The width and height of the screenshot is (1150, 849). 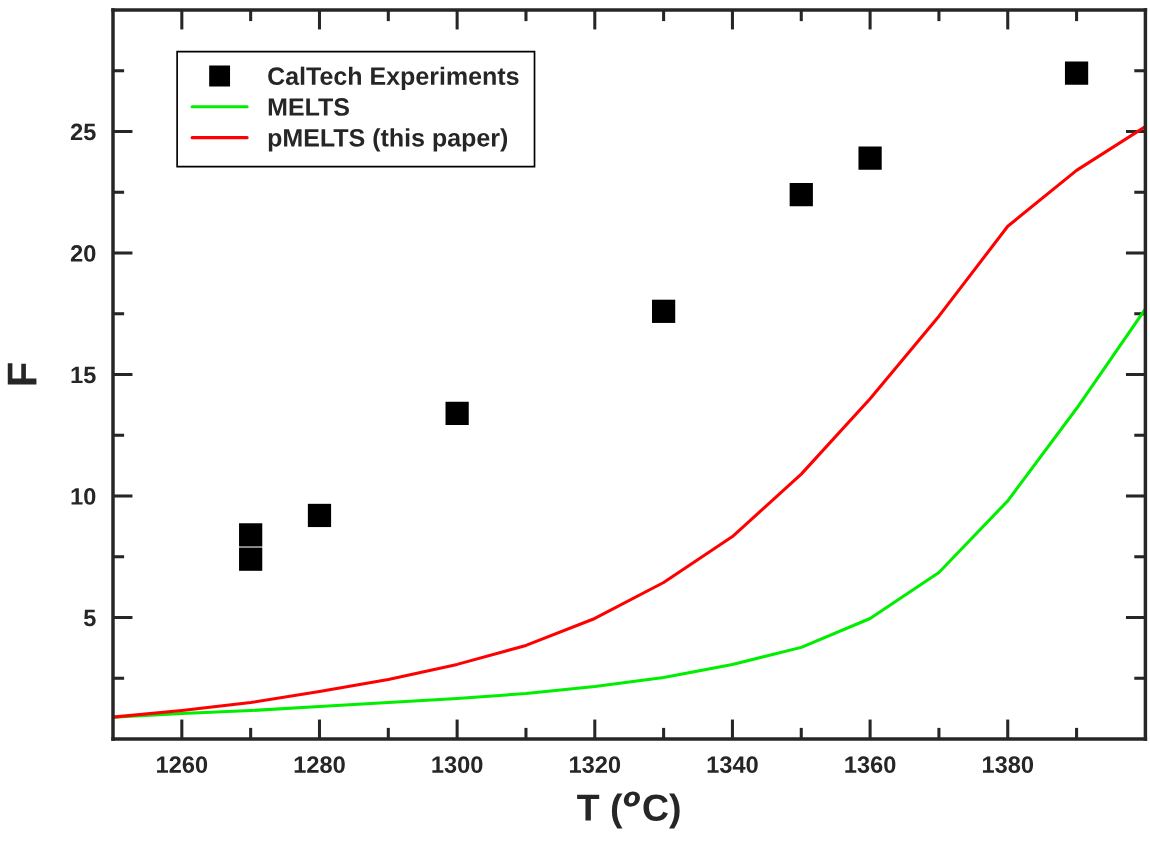 What do you see at coordinates (83, 375) in the screenshot?
I see `y-tick-label: 15` at bounding box center [83, 375].